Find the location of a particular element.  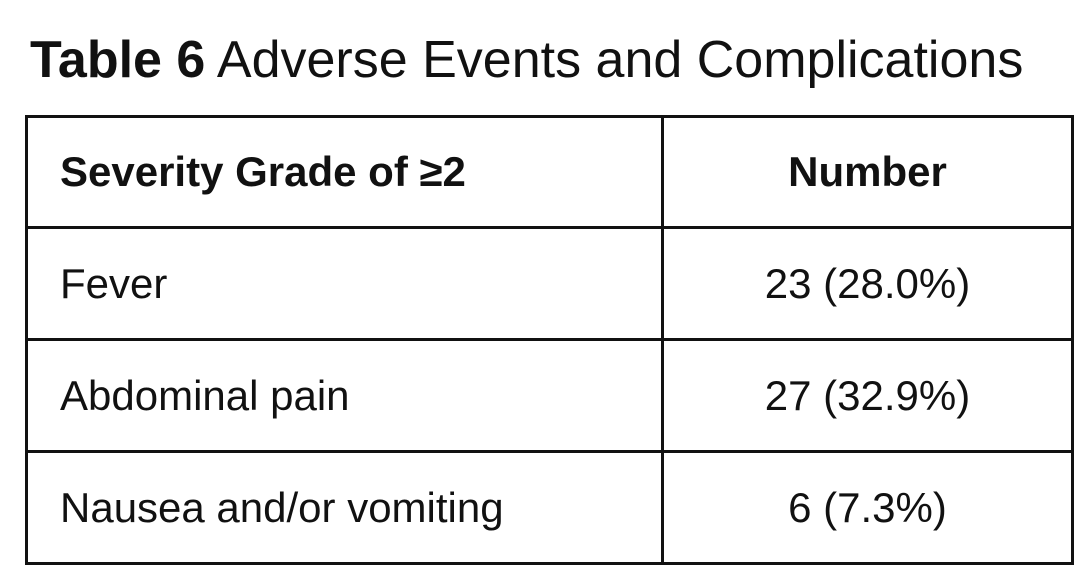

event-cell: Fever is located at coordinates (344, 283).